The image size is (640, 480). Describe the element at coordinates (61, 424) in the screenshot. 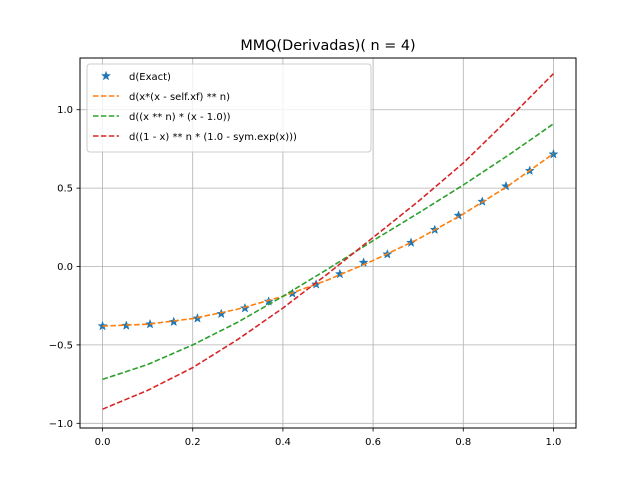

I see `y-tick-label: −1.0` at that location.